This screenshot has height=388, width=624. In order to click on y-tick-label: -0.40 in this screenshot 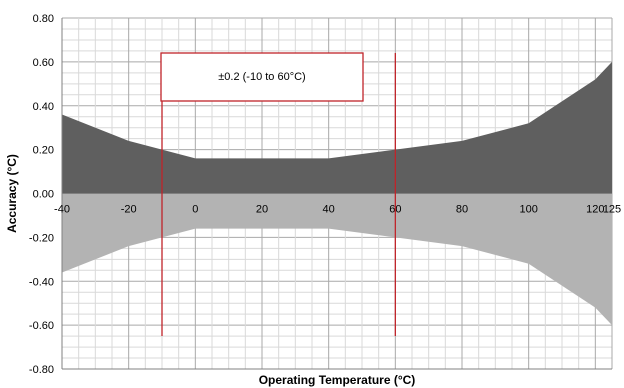, I will do `click(41, 282)`.